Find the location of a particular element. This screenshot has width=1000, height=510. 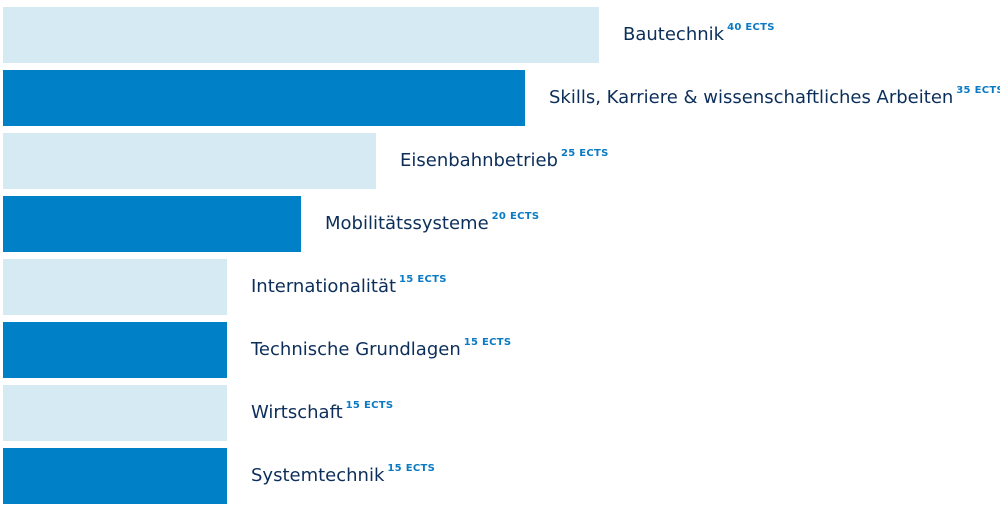

category-label: Bautechnik 40 ECTS is located at coordinates (699, 35).